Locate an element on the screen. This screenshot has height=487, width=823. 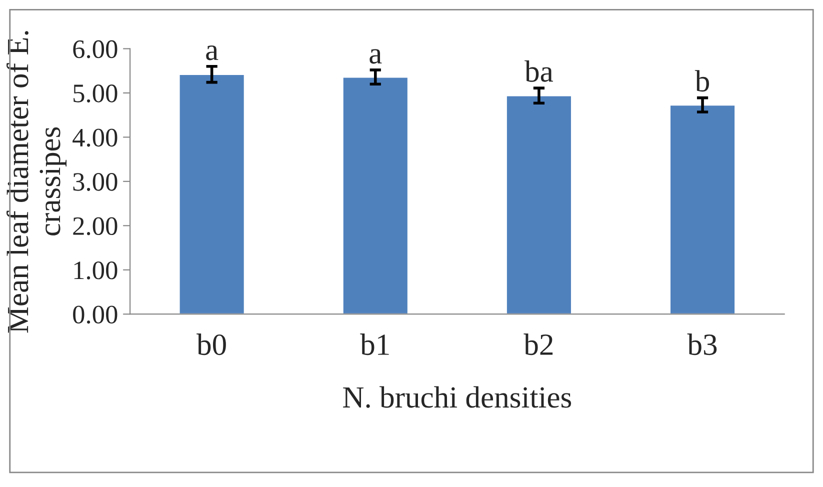
y-tick-label: 0.00 is located at coordinates (95, 315).